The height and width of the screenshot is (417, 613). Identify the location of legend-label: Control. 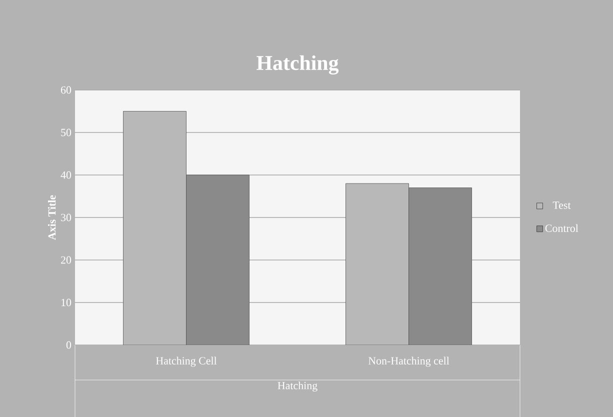
(561, 228).